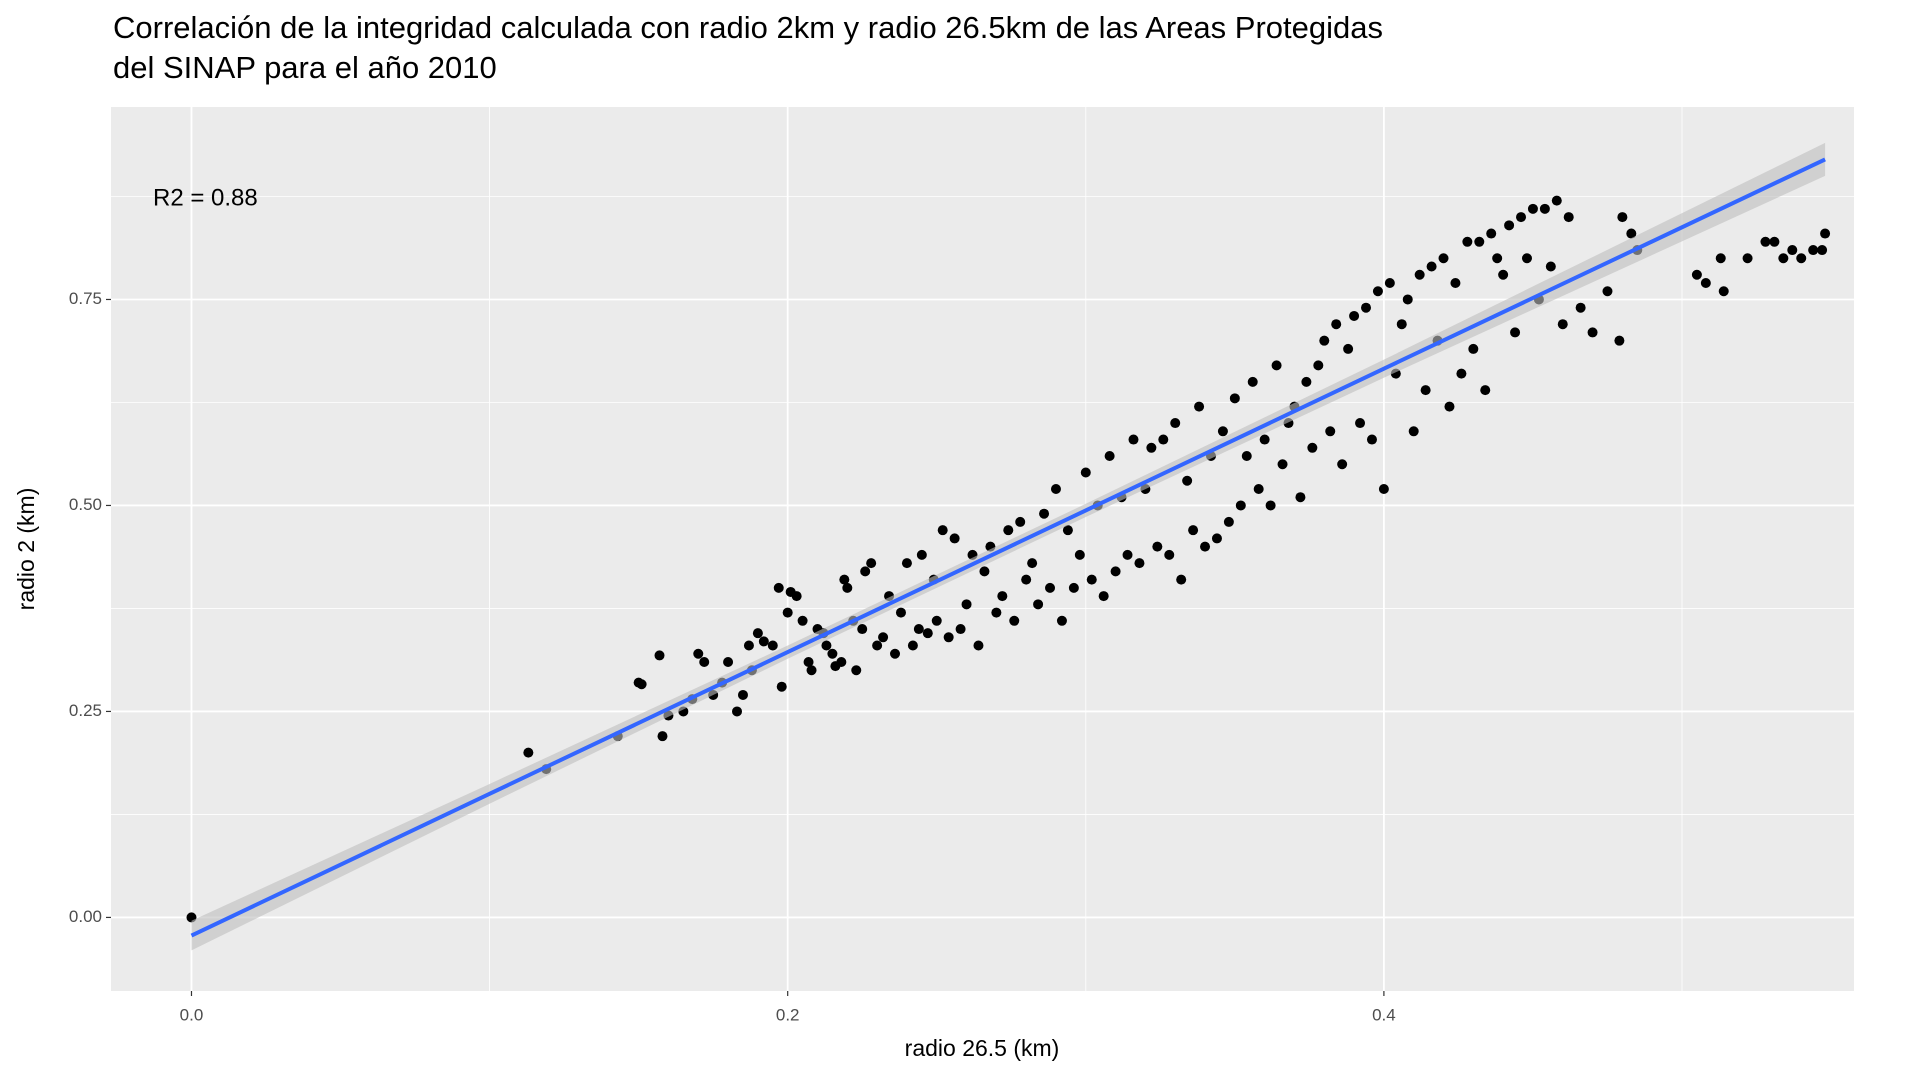 This screenshot has height=1080, width=1920. What do you see at coordinates (1384, 1014) in the screenshot?
I see `x-tick-label: 0.4` at bounding box center [1384, 1014].